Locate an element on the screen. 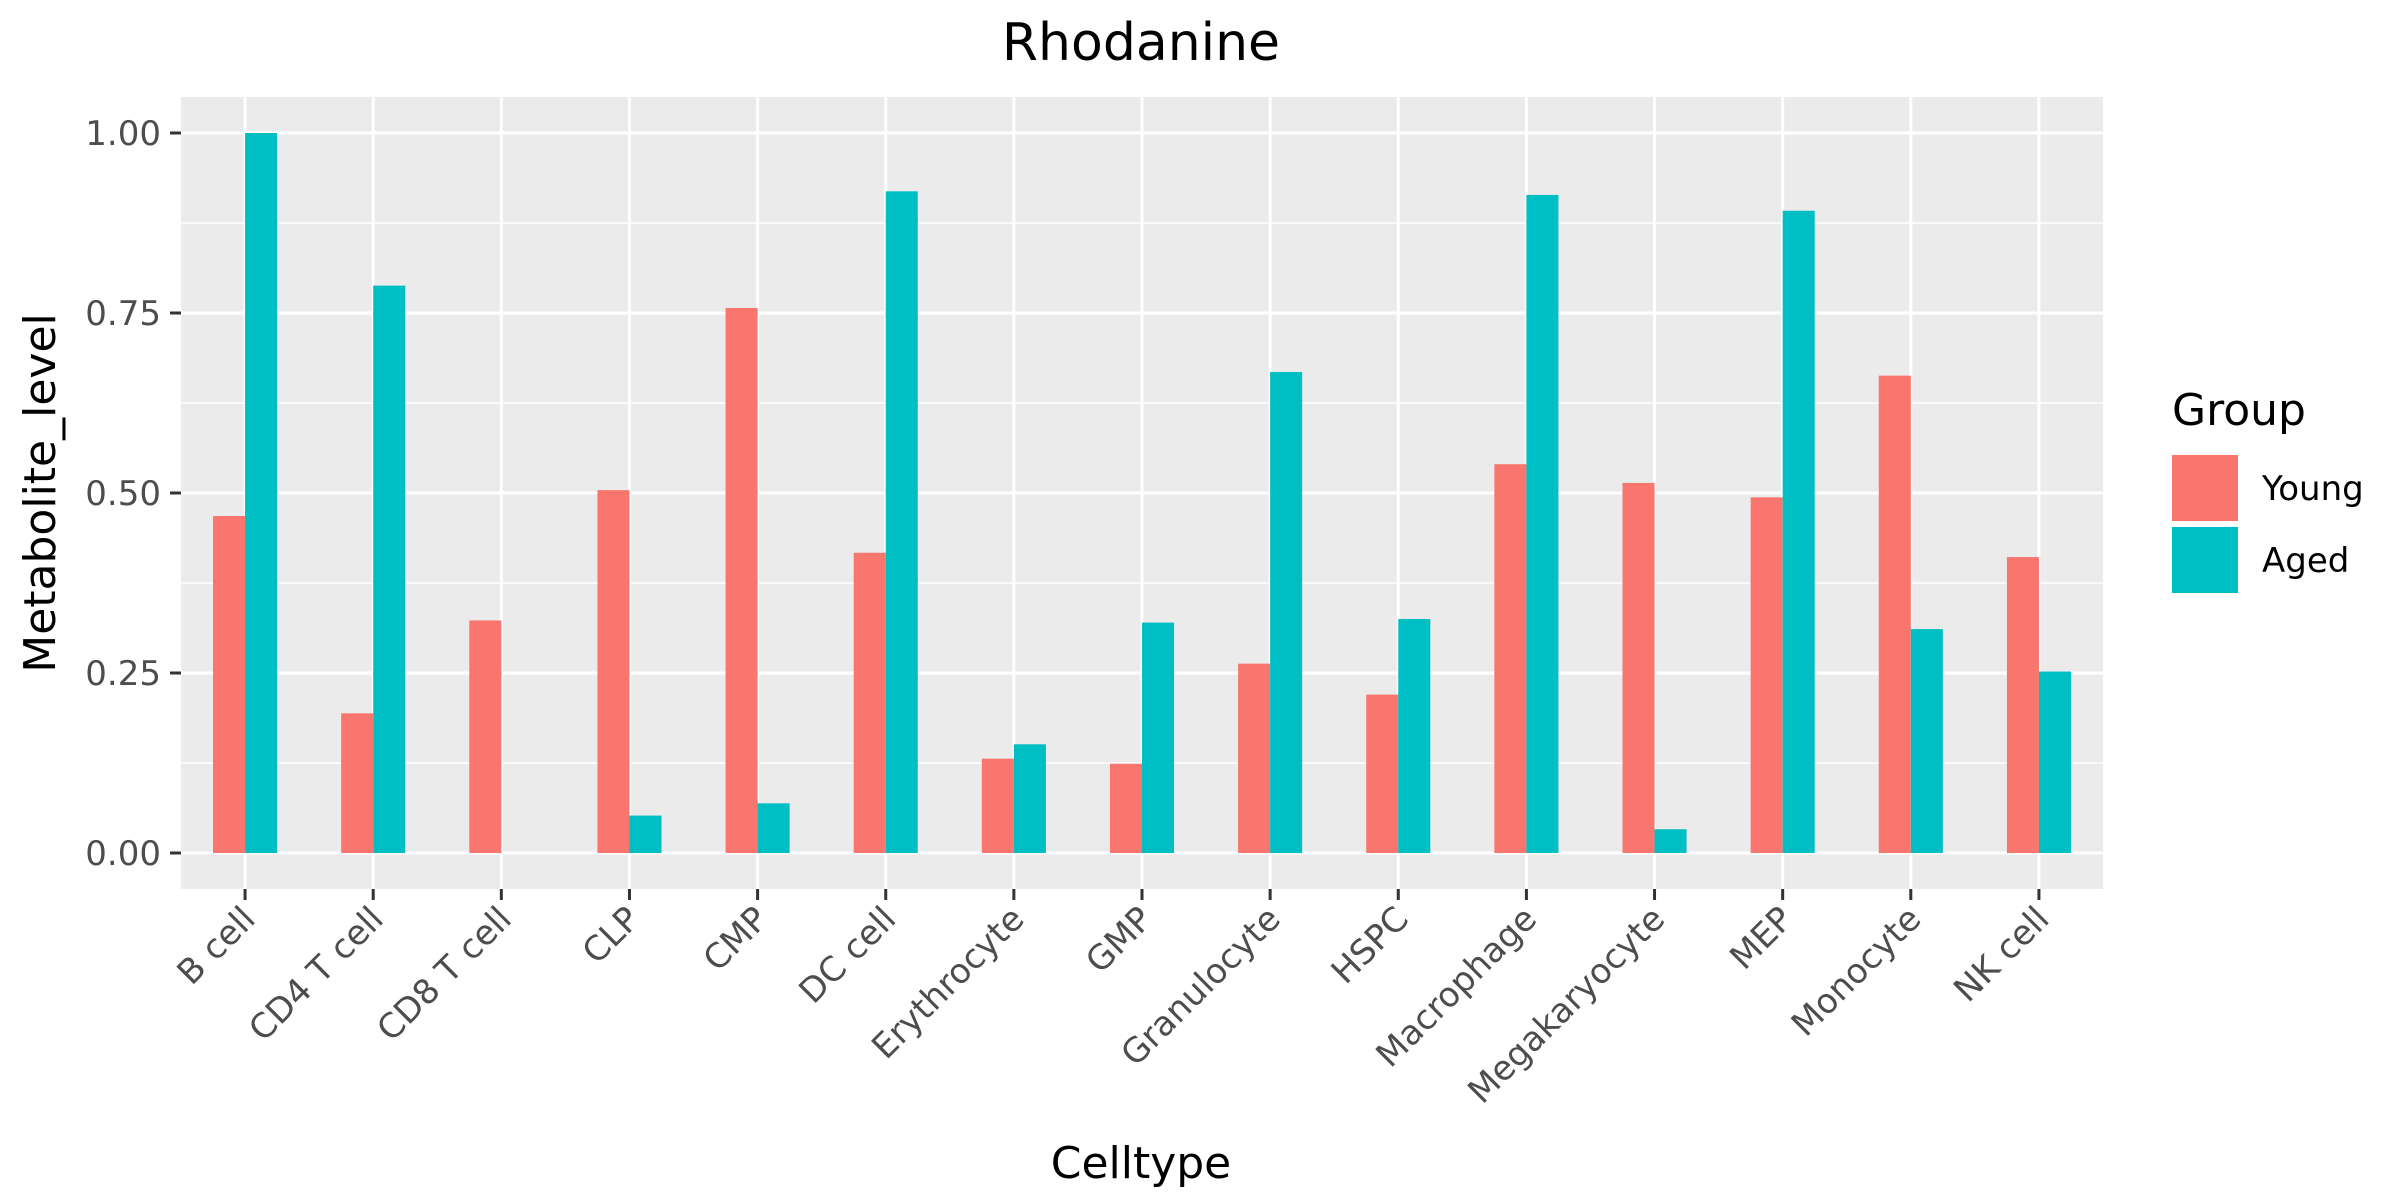  x-tick-label: CD8 T cell is located at coordinates (444, 974).